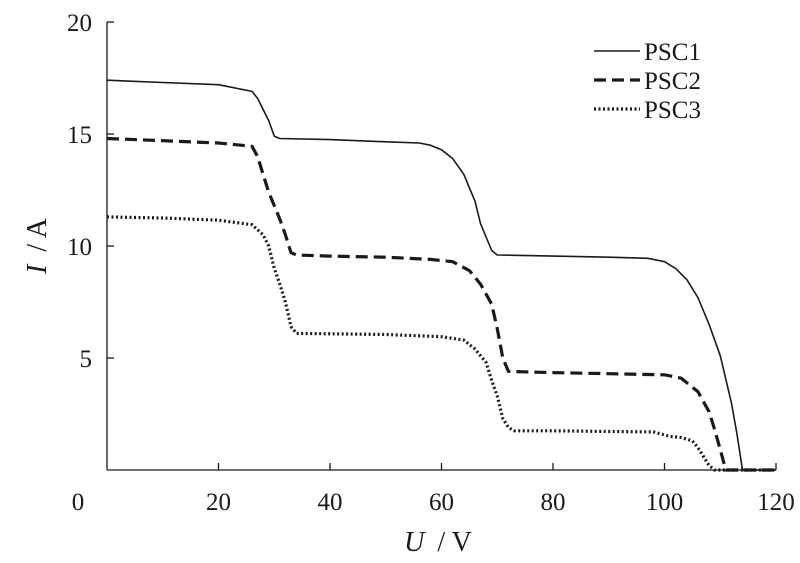 The height and width of the screenshot is (563, 800). I want to click on y-tick-label: 5, so click(86, 359).